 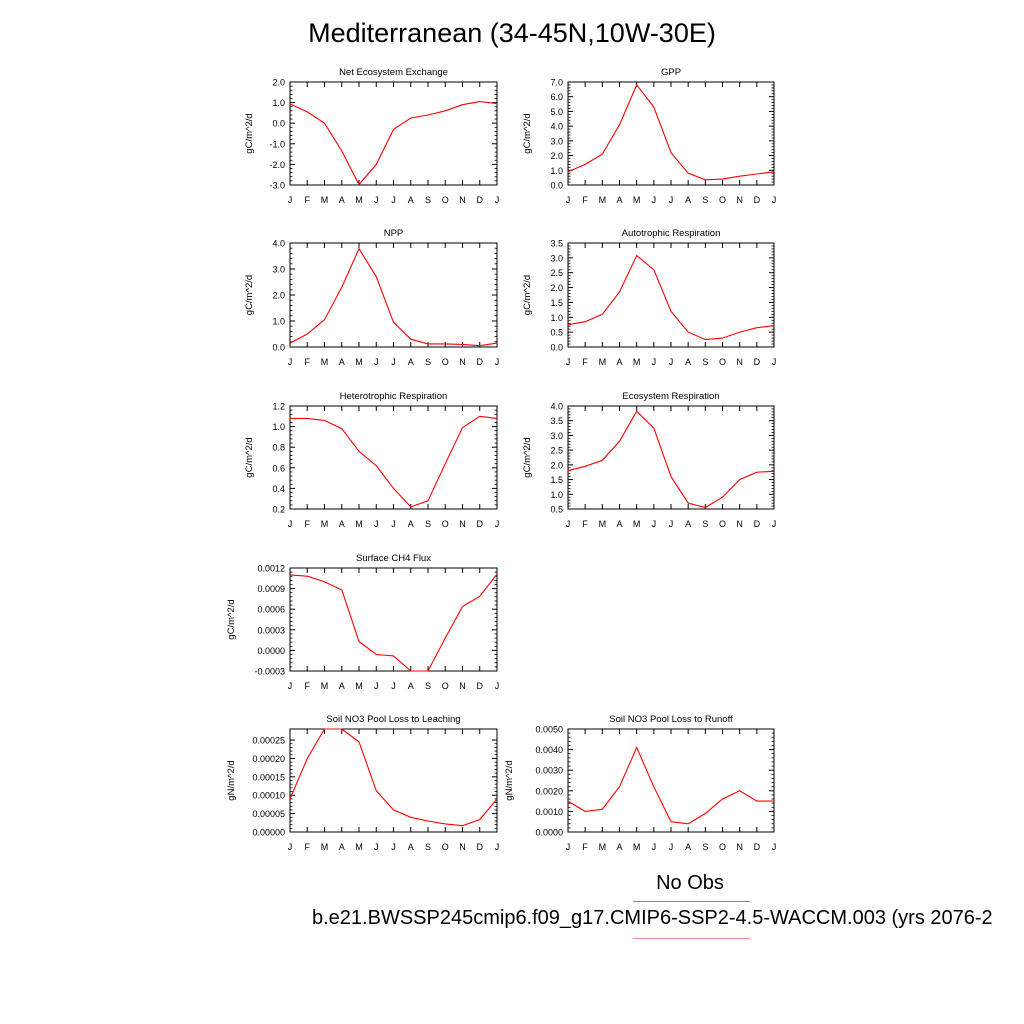 What do you see at coordinates (691, 938) in the screenshot?
I see `legend-case-line` at bounding box center [691, 938].